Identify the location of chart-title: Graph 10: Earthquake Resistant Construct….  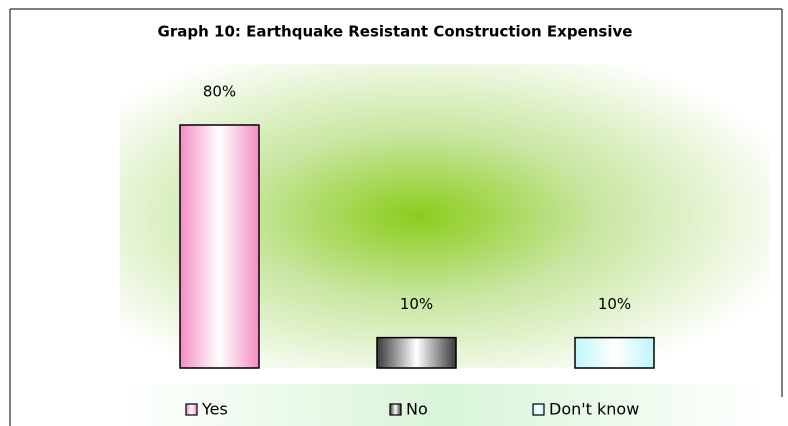
(395, 32).